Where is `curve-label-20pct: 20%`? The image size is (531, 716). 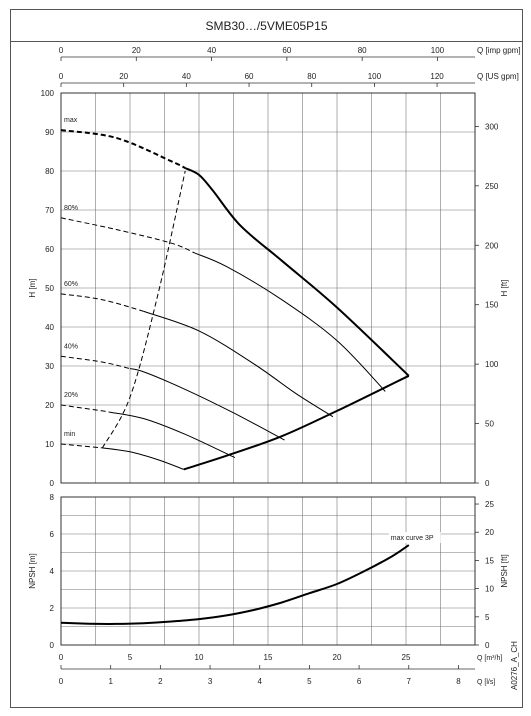 curve-label-20pct: 20% is located at coordinates (71, 395).